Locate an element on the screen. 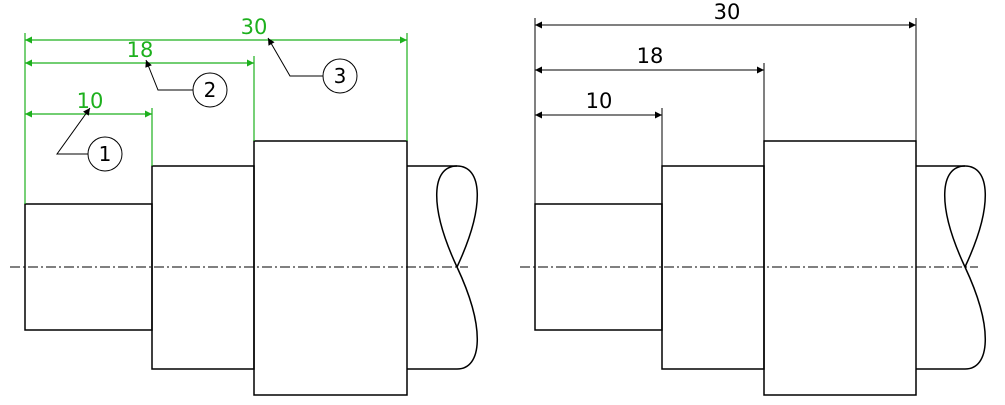 This screenshot has width=1005, height=405. left-dim-text-30: 30 is located at coordinates (254, 27).